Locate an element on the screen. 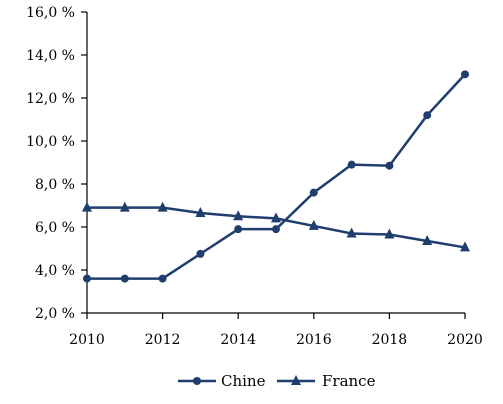  x-tick-label: 2020 is located at coordinates (465, 340).